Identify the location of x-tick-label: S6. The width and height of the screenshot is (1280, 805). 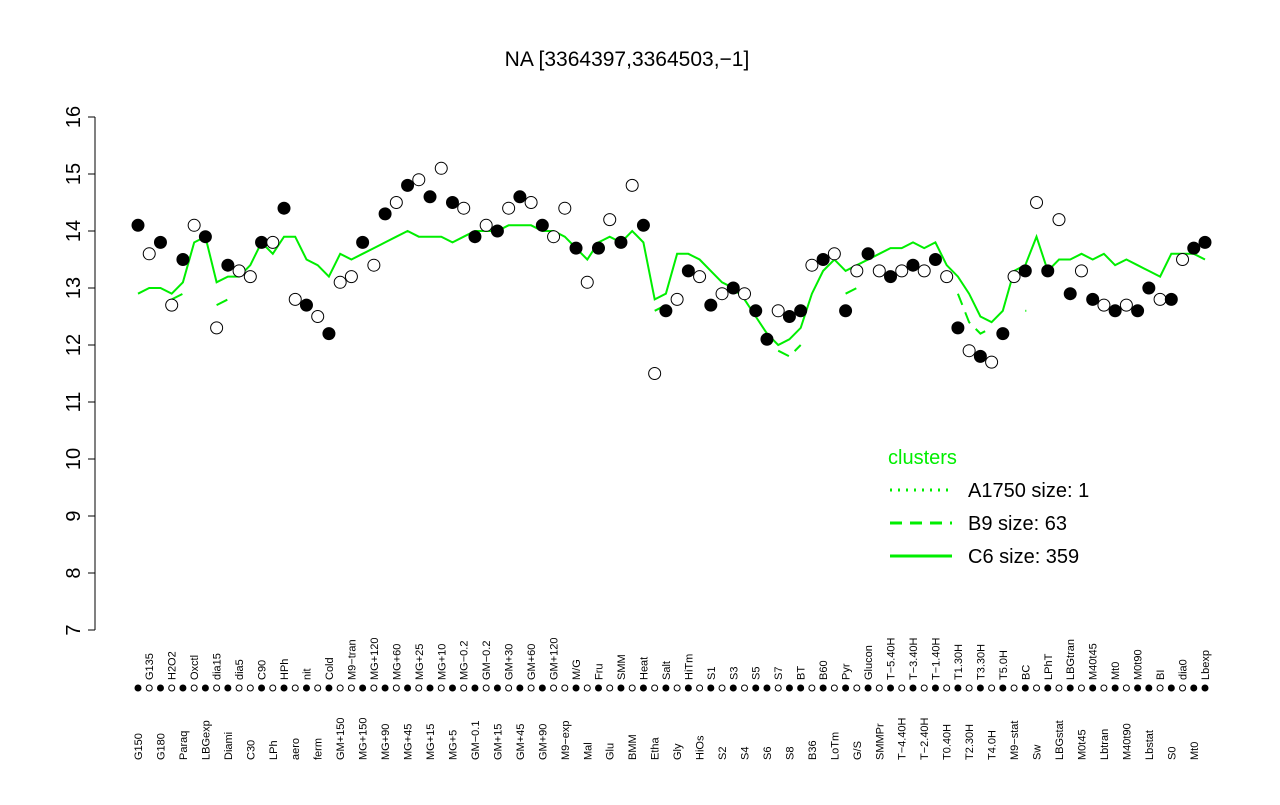
(768, 753).